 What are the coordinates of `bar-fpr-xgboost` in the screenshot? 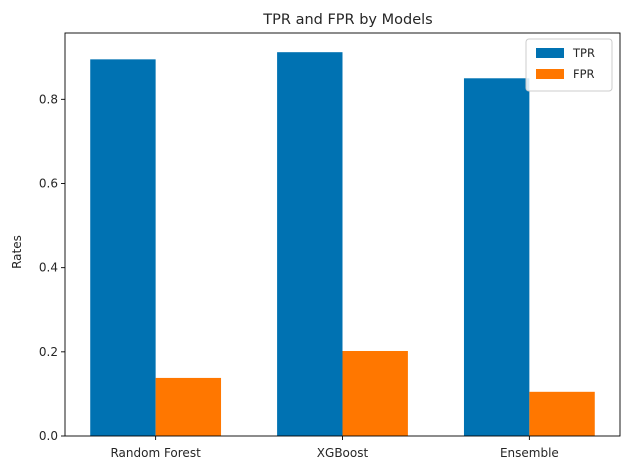 It's located at (375, 393).